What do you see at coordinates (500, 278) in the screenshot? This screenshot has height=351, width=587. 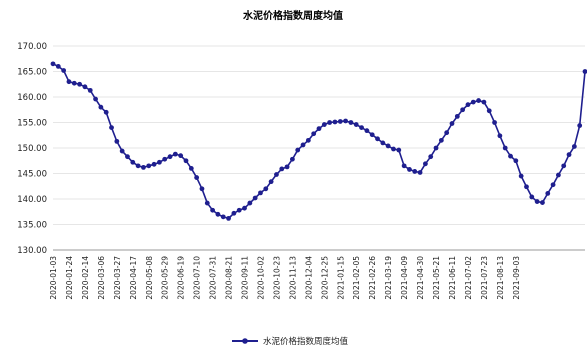 I see `x-tick-label: 2021-08-13` at bounding box center [500, 278].